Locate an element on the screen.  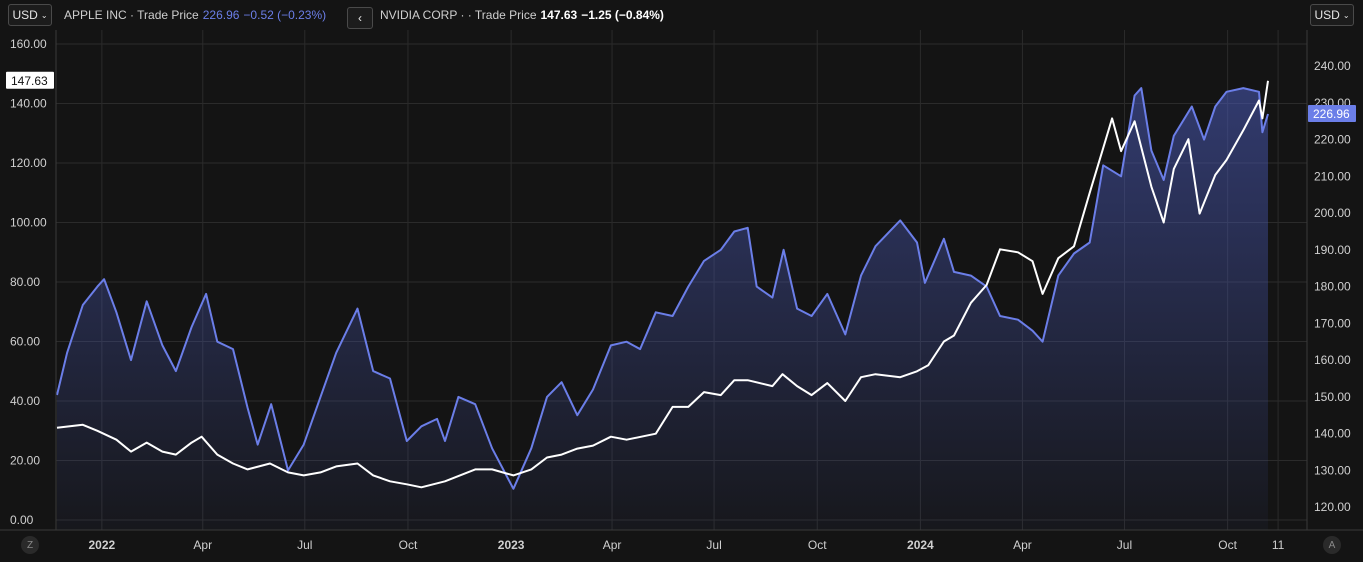
right-currency-selector: USD ⌄ is located at coordinates (1332, 15).